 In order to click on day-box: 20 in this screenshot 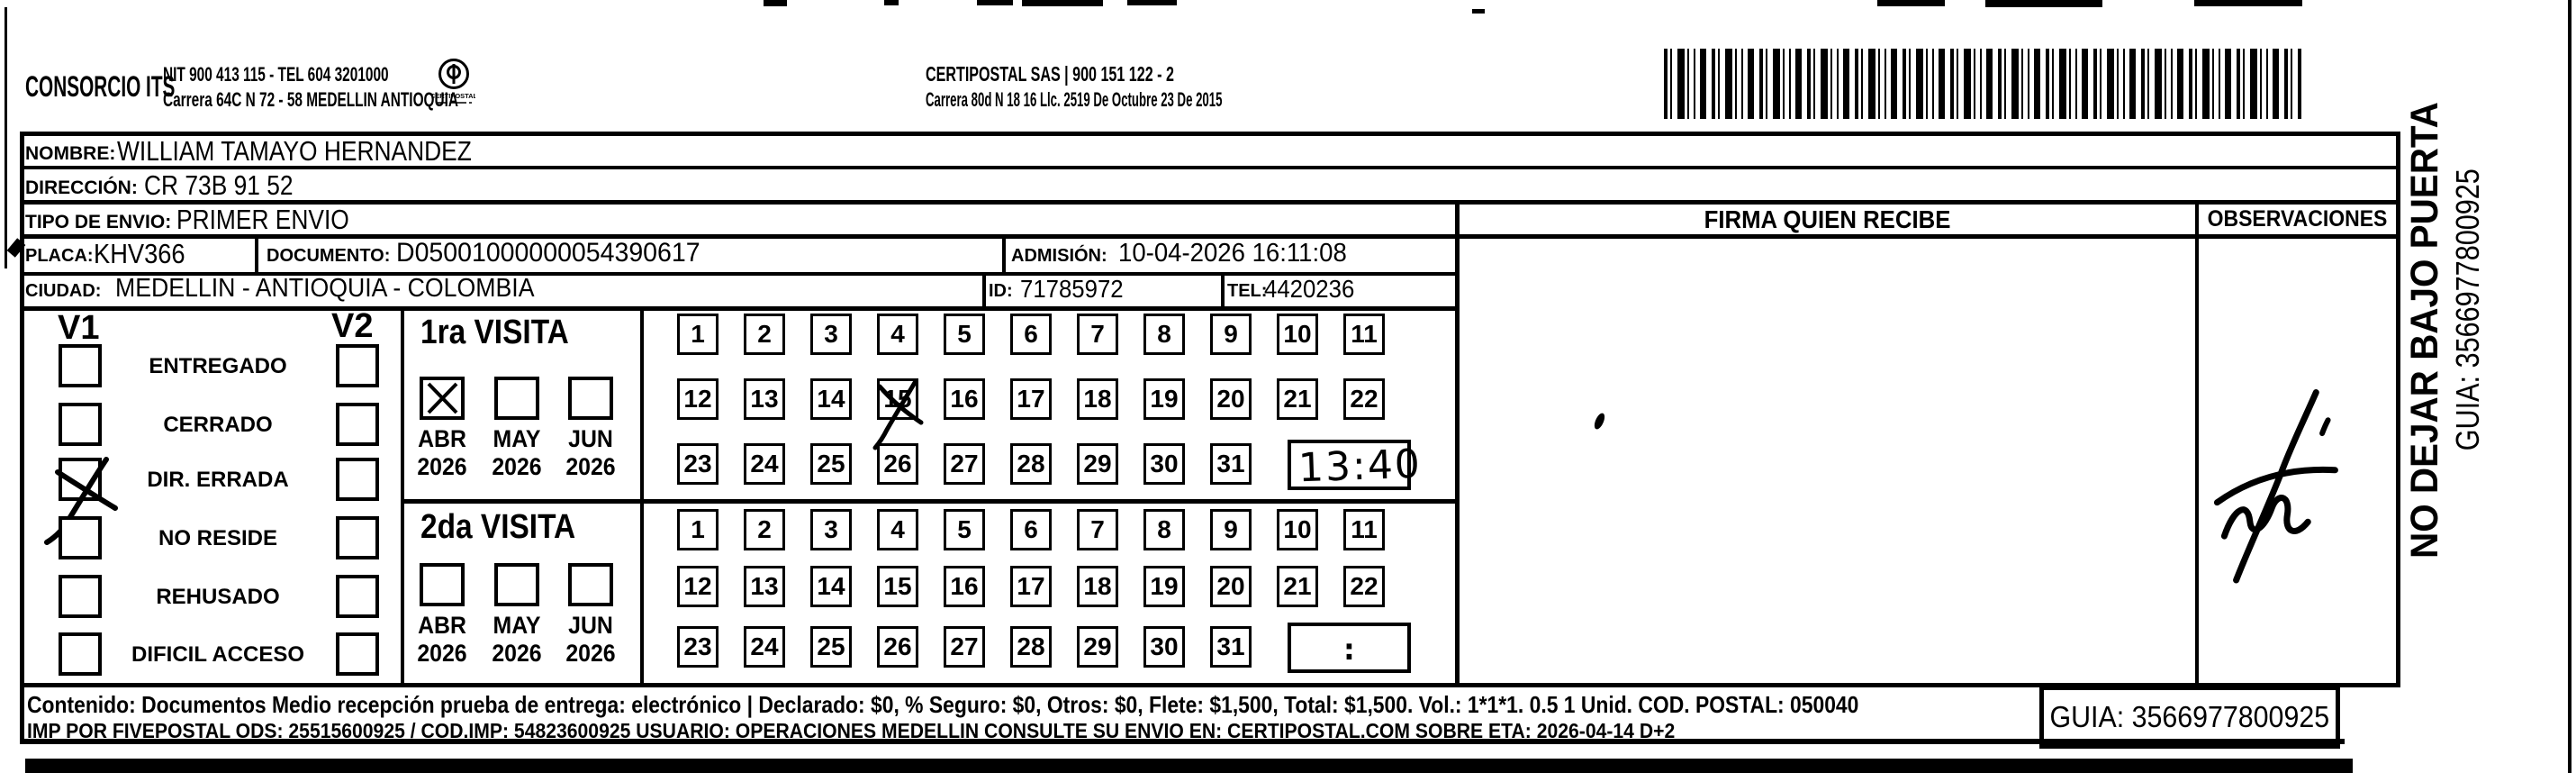, I will do `click(1231, 399)`.